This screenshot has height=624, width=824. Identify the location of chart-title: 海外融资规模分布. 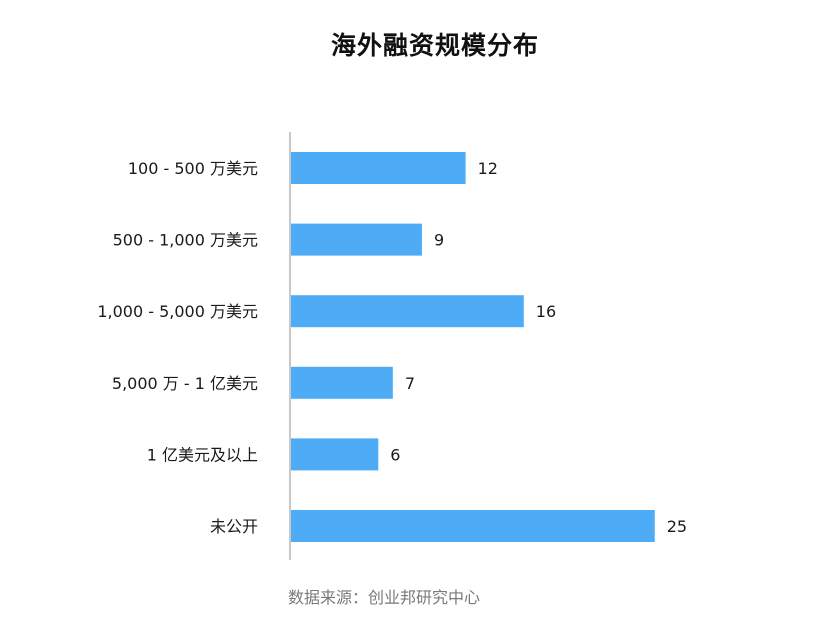
(434, 45).